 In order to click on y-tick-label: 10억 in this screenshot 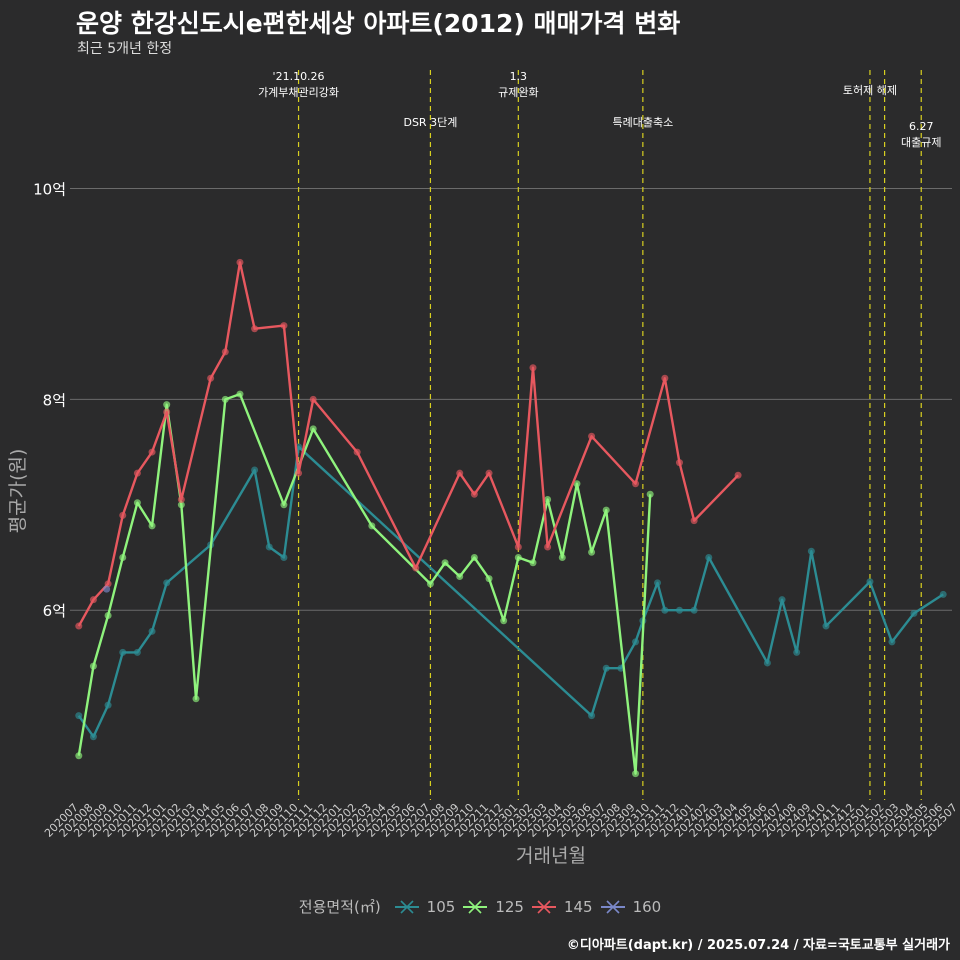, I will do `click(49, 190)`.